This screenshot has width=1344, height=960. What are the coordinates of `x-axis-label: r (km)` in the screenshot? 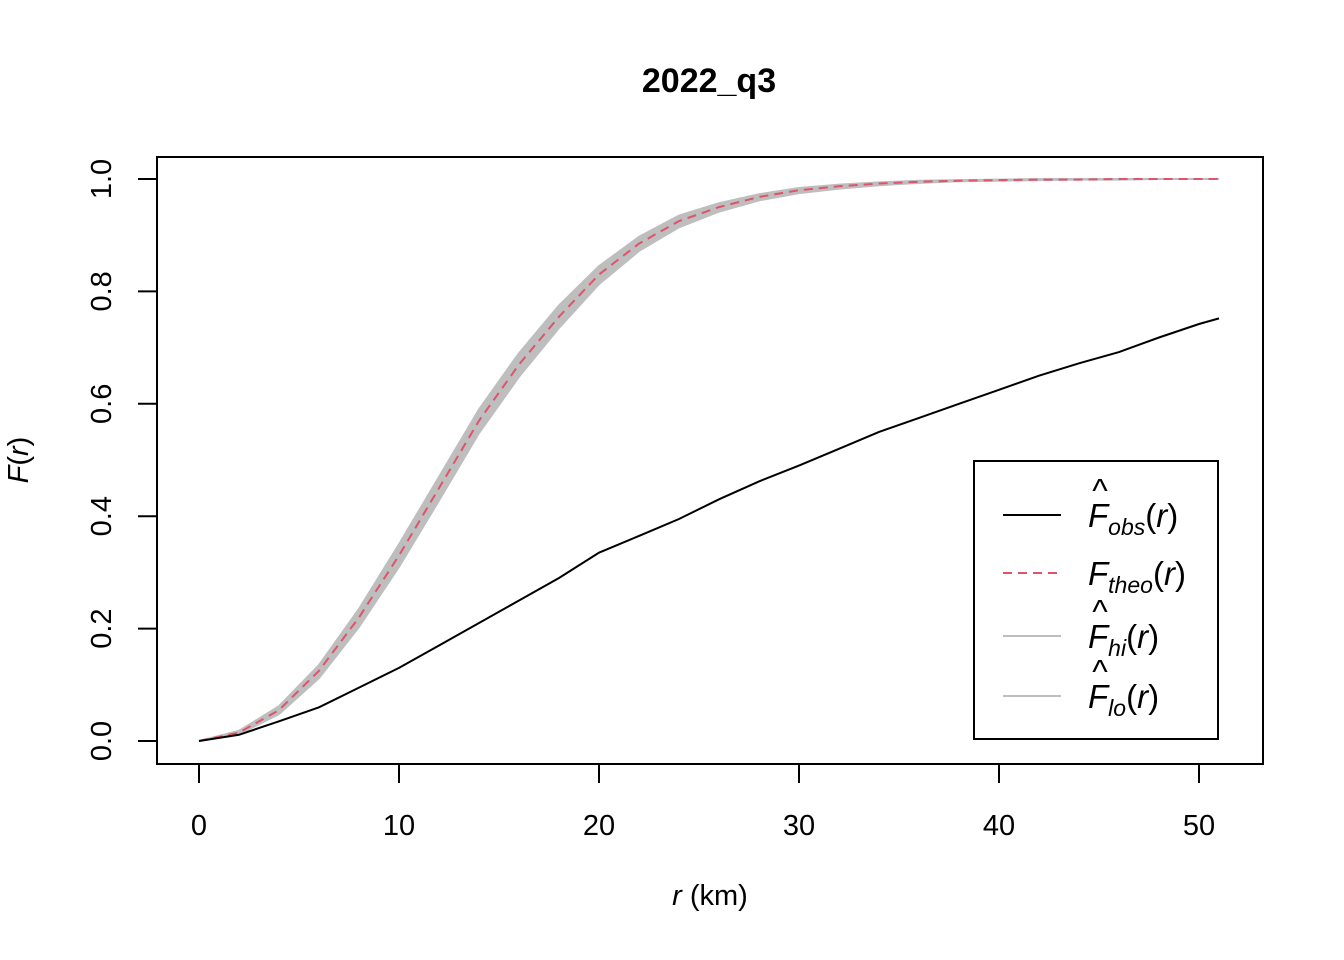 It's located at (710, 896).